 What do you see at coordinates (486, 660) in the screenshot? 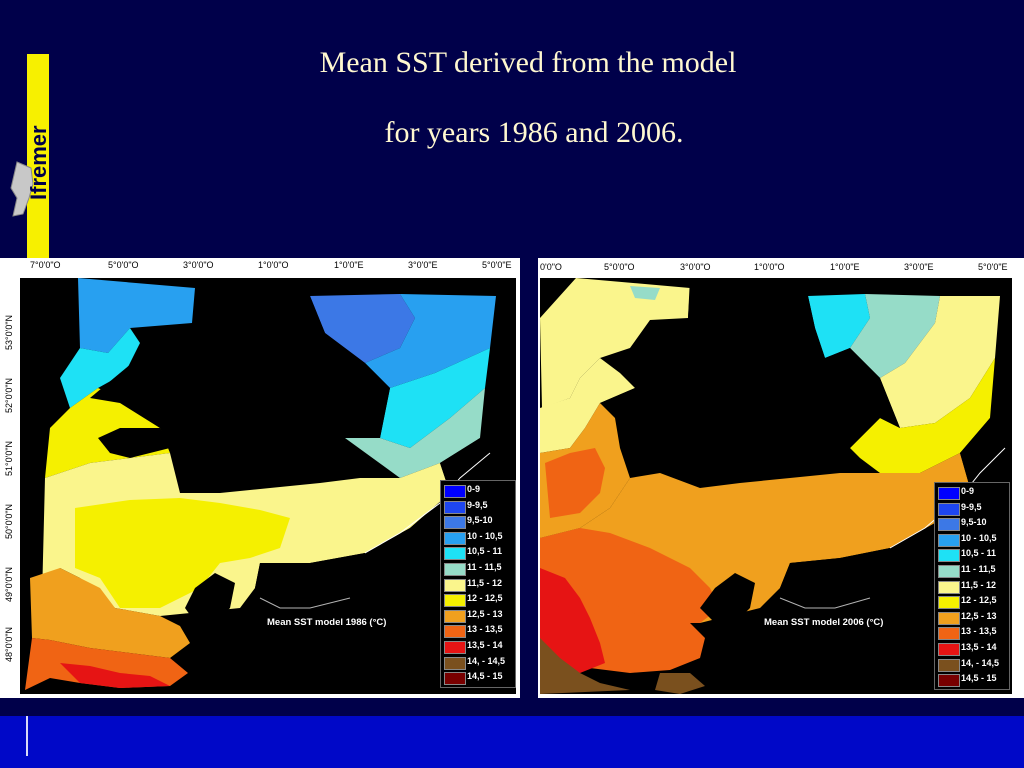
I see `legend-label: 14, - 14,5` at bounding box center [486, 660].